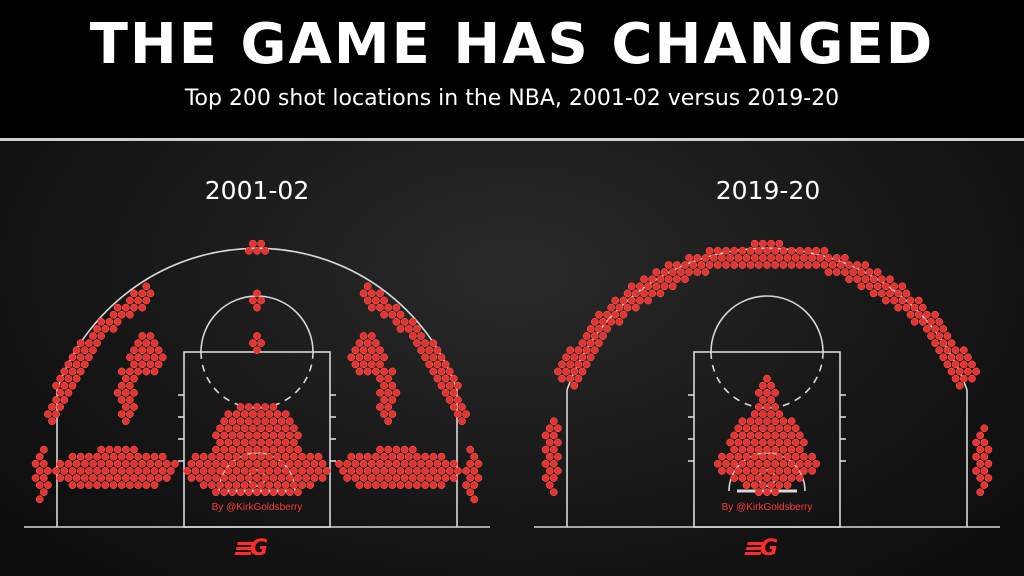 The width and height of the screenshot is (1024, 576). What do you see at coordinates (768, 190) in the screenshot?
I see `panel-title-2019-20: 2019-20` at bounding box center [768, 190].